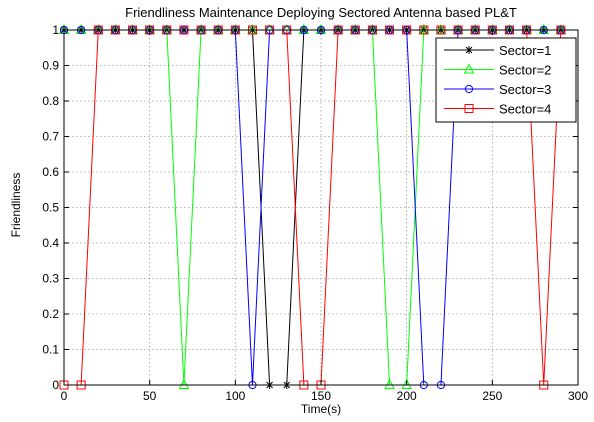  Describe the element at coordinates (50, 314) in the screenshot. I see `y-tick-label: 0.2` at that location.